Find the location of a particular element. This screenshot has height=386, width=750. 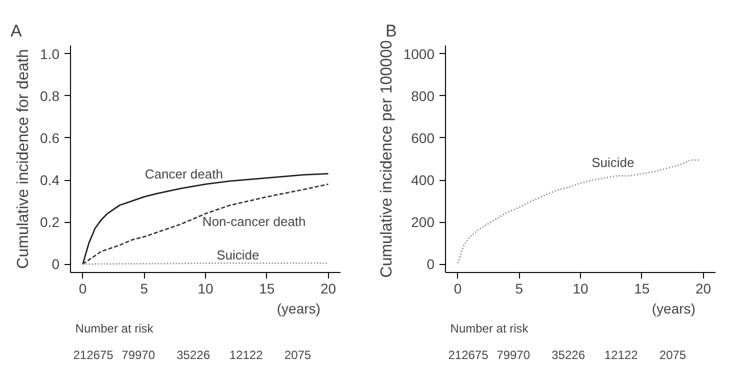

y-tick-label: 800 is located at coordinates (423, 96).